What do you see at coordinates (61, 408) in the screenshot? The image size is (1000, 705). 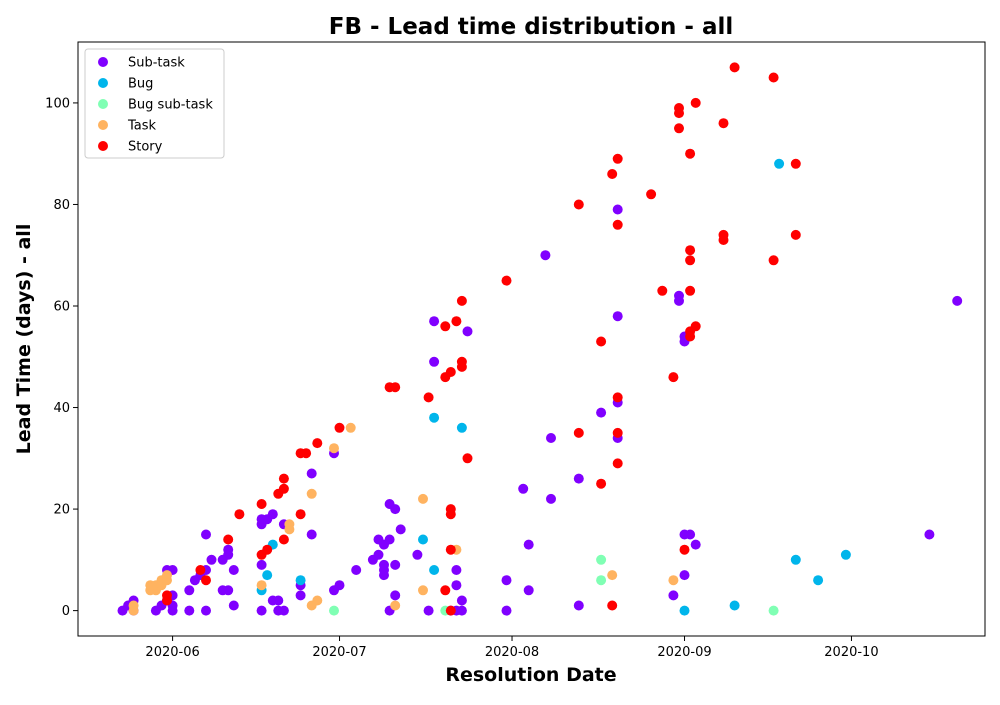 I see `y-tick-label: 40` at bounding box center [61, 408].